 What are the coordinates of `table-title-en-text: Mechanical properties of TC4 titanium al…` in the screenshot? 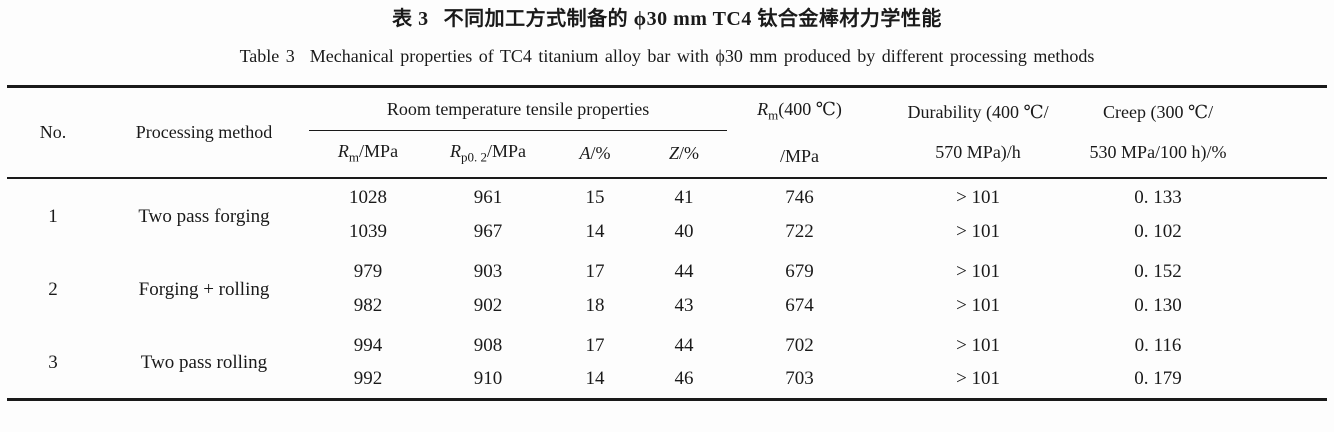 It's located at (702, 56).